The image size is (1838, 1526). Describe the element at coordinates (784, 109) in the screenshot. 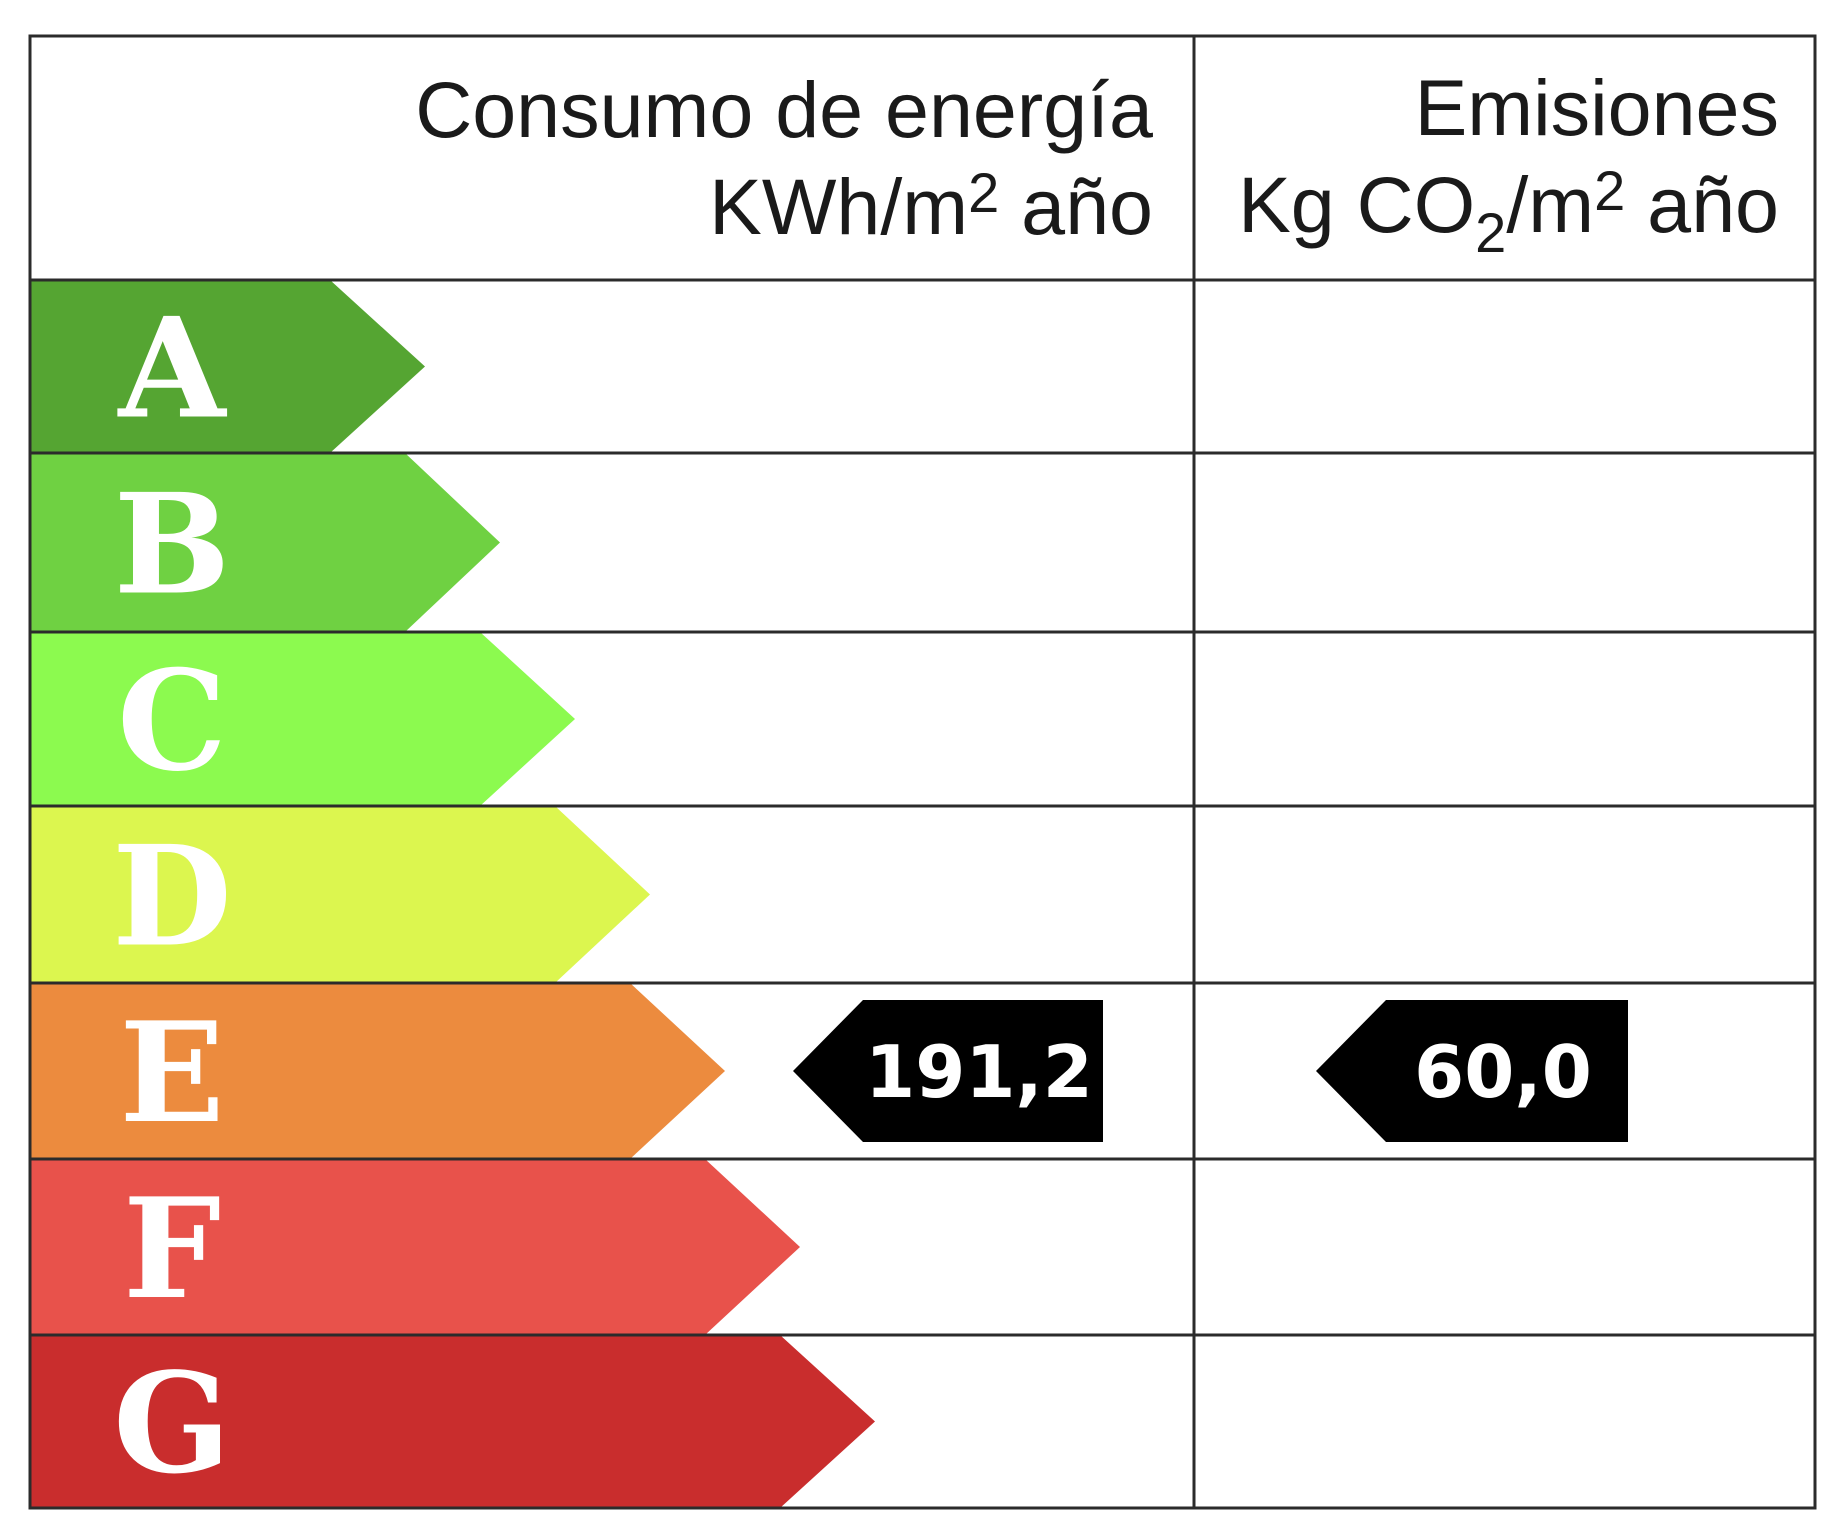

I see `energy-header-title: Consumo de energía` at that location.